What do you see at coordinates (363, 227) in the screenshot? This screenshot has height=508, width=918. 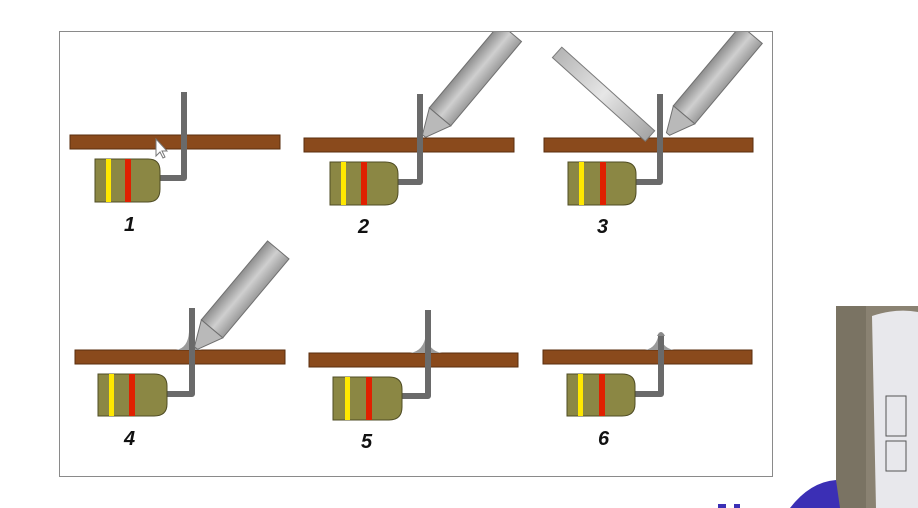 I see `step-label: 2` at bounding box center [363, 227].